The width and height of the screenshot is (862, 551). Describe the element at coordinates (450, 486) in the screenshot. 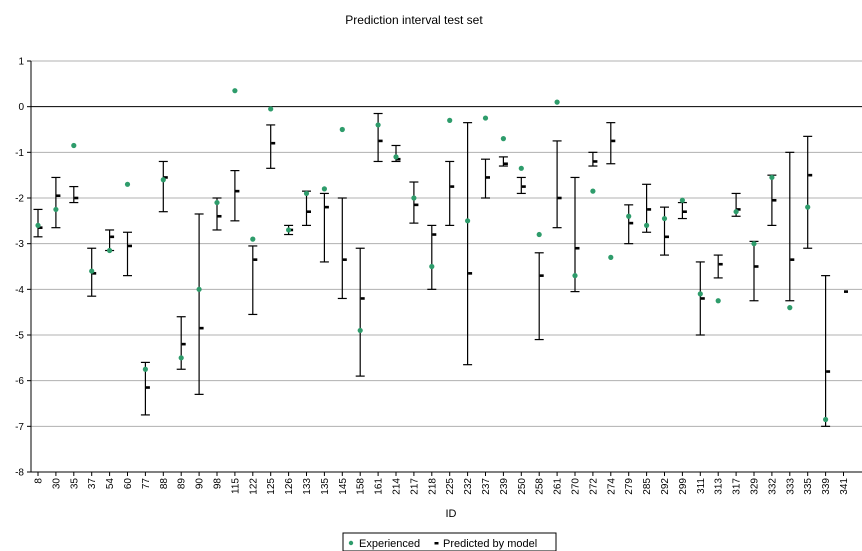

I see `x-tick-label: 225` at that location.